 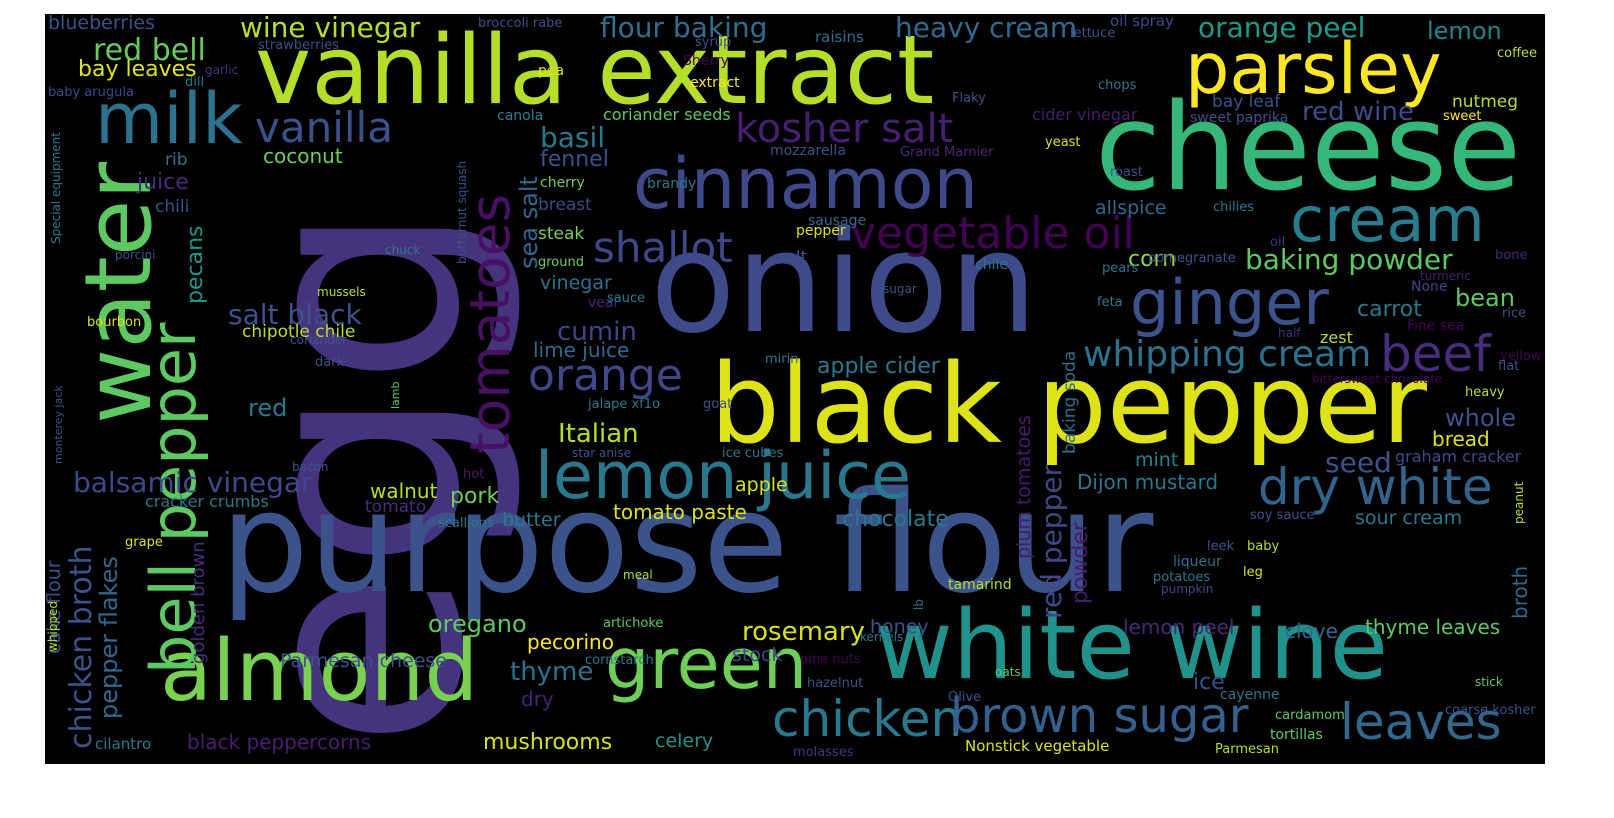 I want to click on word-red: red, so click(x=268, y=408).